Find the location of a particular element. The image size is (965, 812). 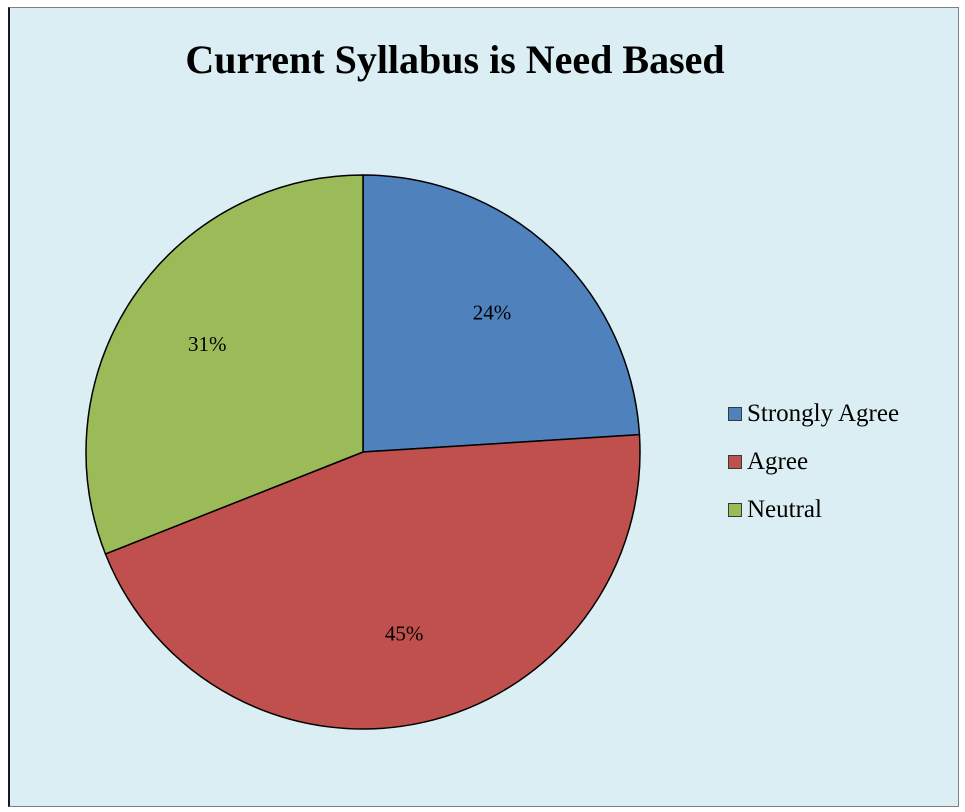

data-label-strongly-agree: 24% is located at coordinates (492, 313).